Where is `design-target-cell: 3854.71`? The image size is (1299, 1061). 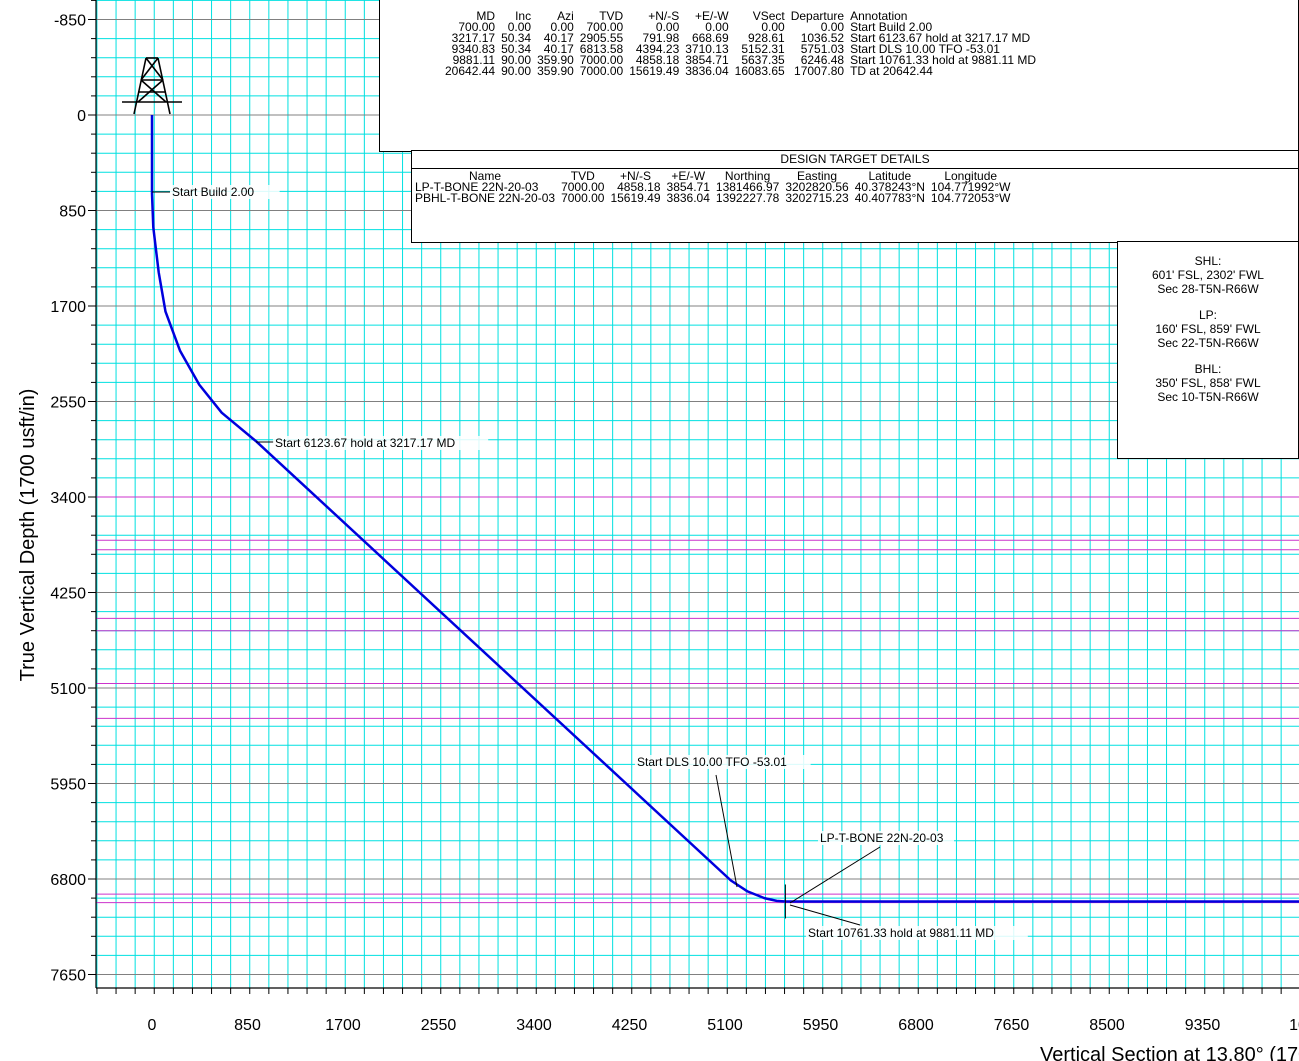 design-target-cell: 3854.71 is located at coordinates (688, 187).